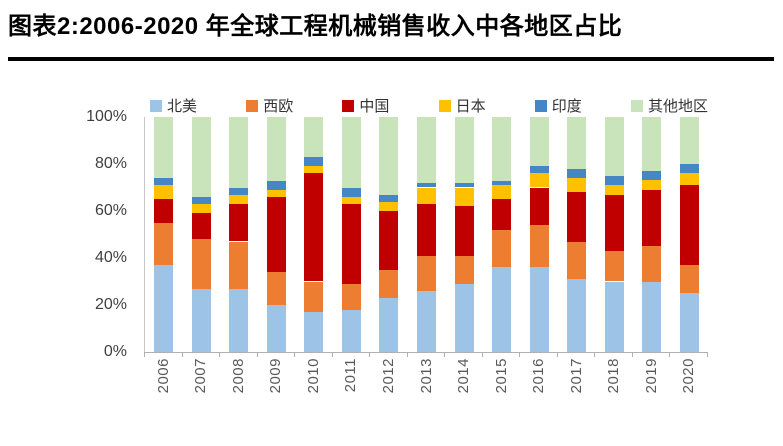 The height and width of the screenshot is (446, 783). What do you see at coordinates (315, 26) in the screenshot?
I see `figure-title: 图表2:2006-2020 年全球工程机械销售收入中各地区占比` at bounding box center [315, 26].